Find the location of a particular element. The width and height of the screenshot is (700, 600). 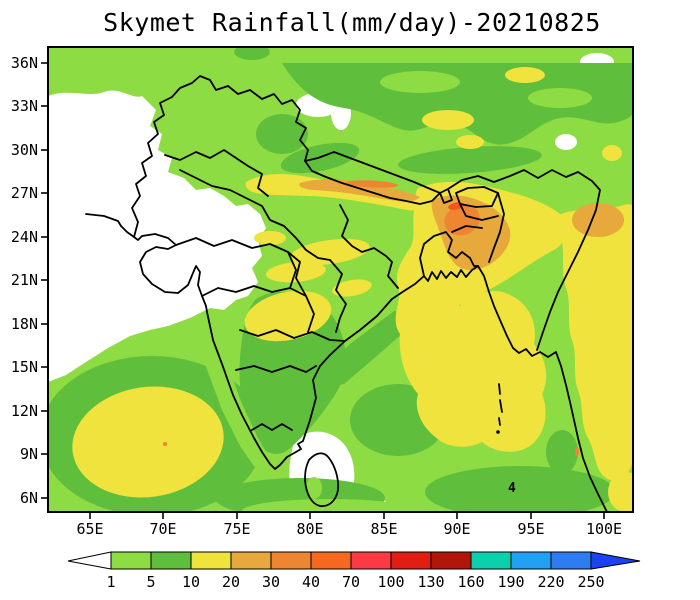

colorbar-label: 1 is located at coordinates (110, 582).